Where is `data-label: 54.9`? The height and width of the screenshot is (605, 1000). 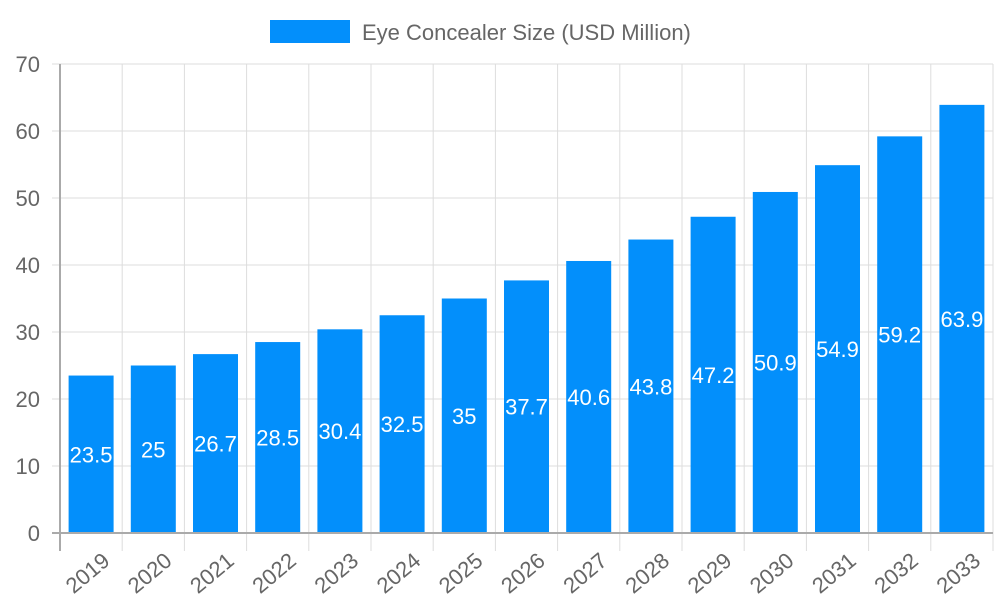
data-label: 54.9 is located at coordinates (837, 349).